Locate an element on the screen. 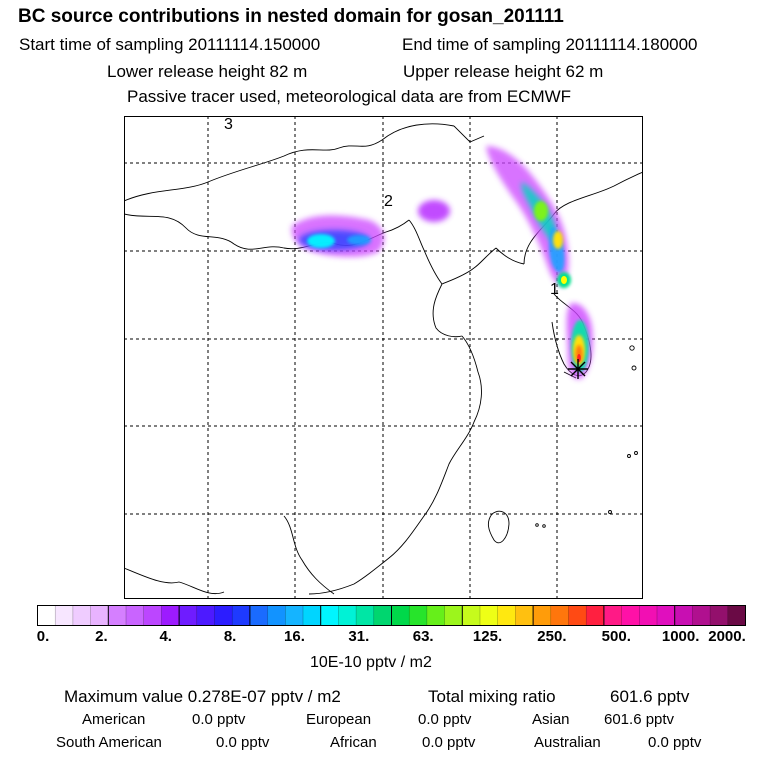 The image size is (768, 768). maximum-value-label: Maximum value 0.278E-07 pptv / m2 is located at coordinates (202, 696).